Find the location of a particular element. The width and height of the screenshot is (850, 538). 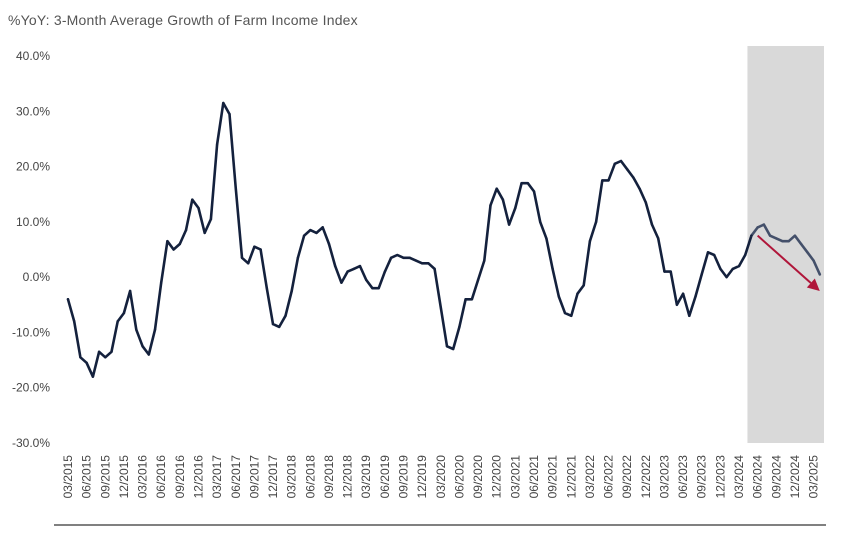

y-tick-label: -30.0% is located at coordinates (31, 443).